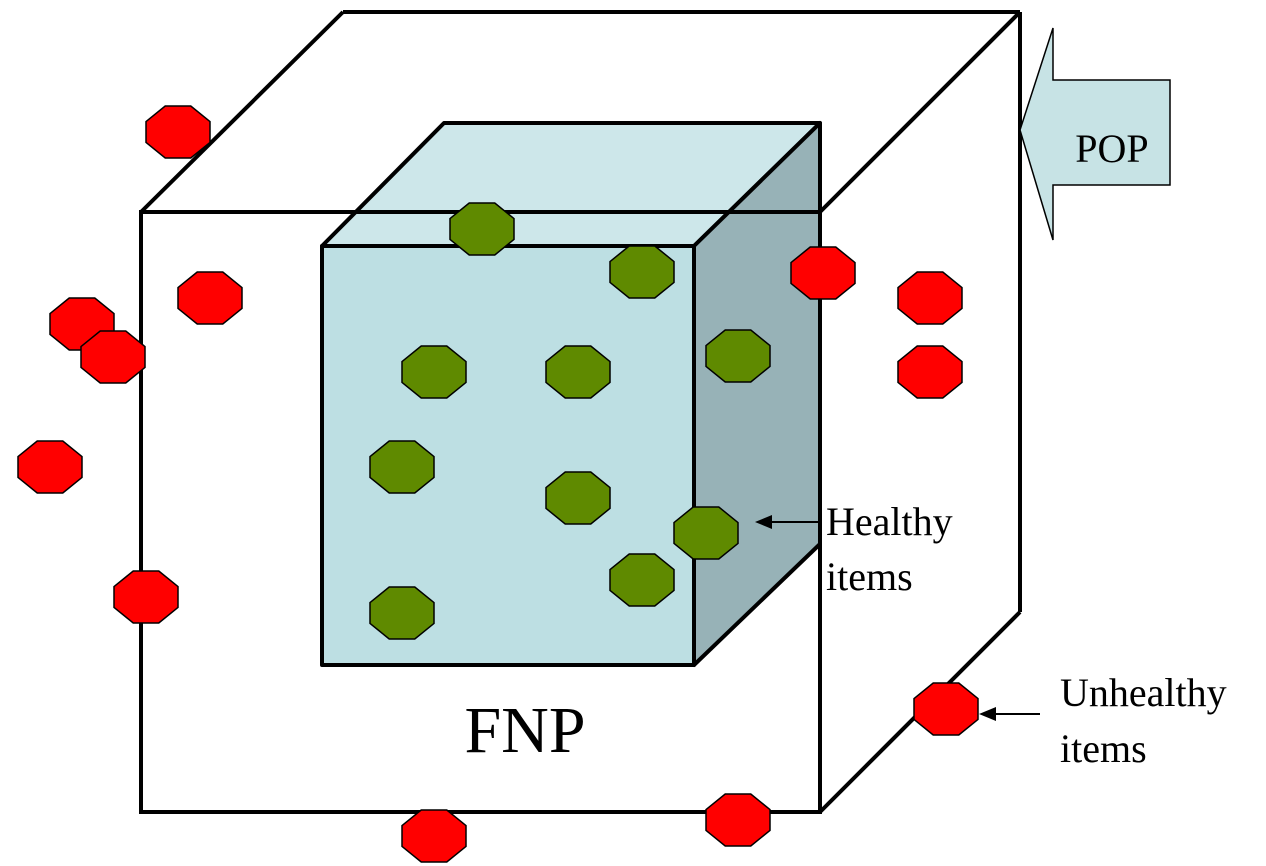 This screenshot has width=1266, height=866. What do you see at coordinates (1103, 720) in the screenshot?
I see `unhealthy-items-annotation: Unhealthy items` at bounding box center [1103, 720].